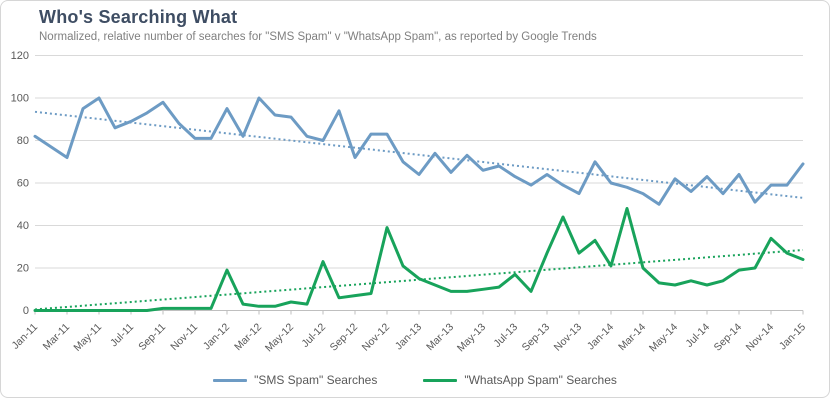 Image resolution: width=832 pixels, height=400 pixels. What do you see at coordinates (23, 184) in the screenshot?
I see `y-tick-label: 60` at bounding box center [23, 184].